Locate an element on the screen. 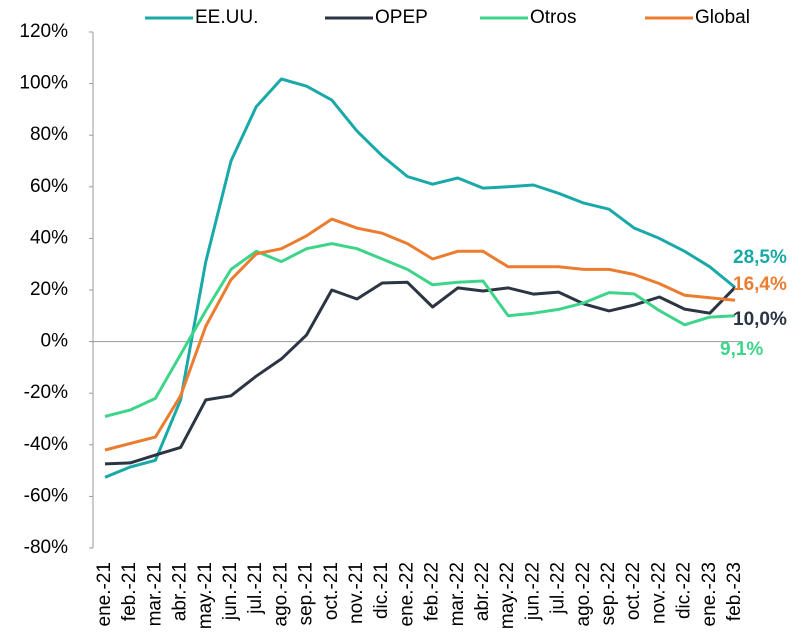 The image size is (804, 643). x-tick-label: ago.-22 is located at coordinates (583, 594).